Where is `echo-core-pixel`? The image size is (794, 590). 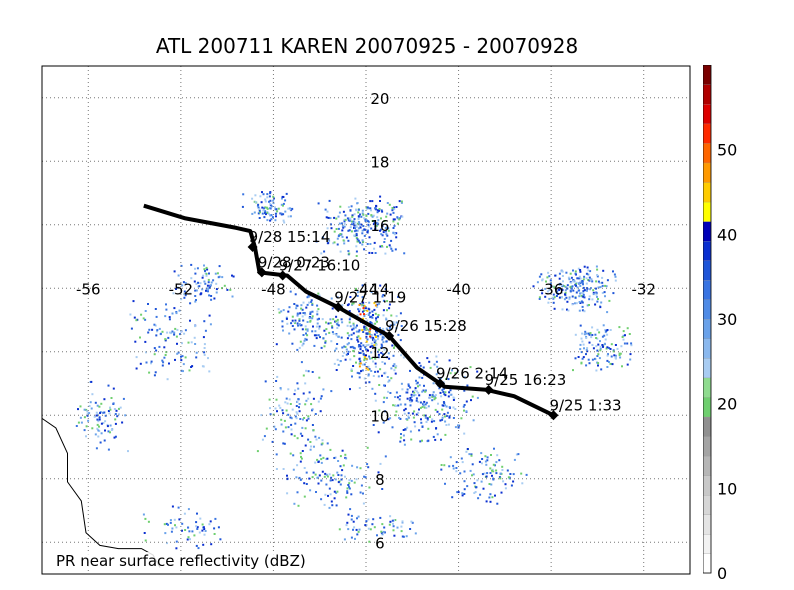
echo-core-pixel is located at coordinates (370, 328).